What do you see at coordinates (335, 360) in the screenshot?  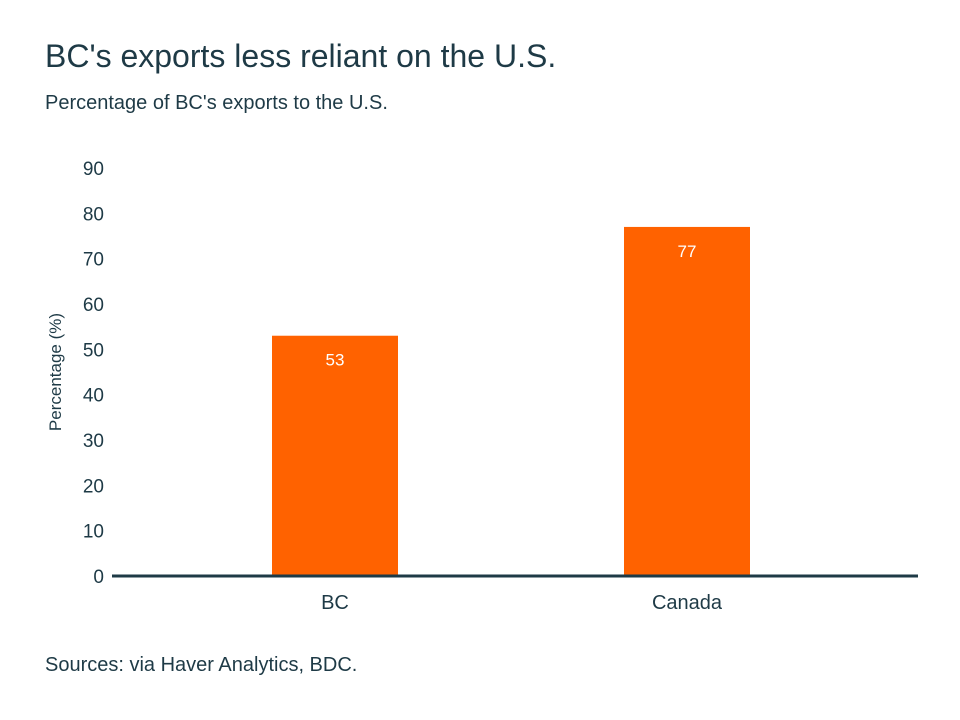 I see `data-label: 53` at bounding box center [335, 360].